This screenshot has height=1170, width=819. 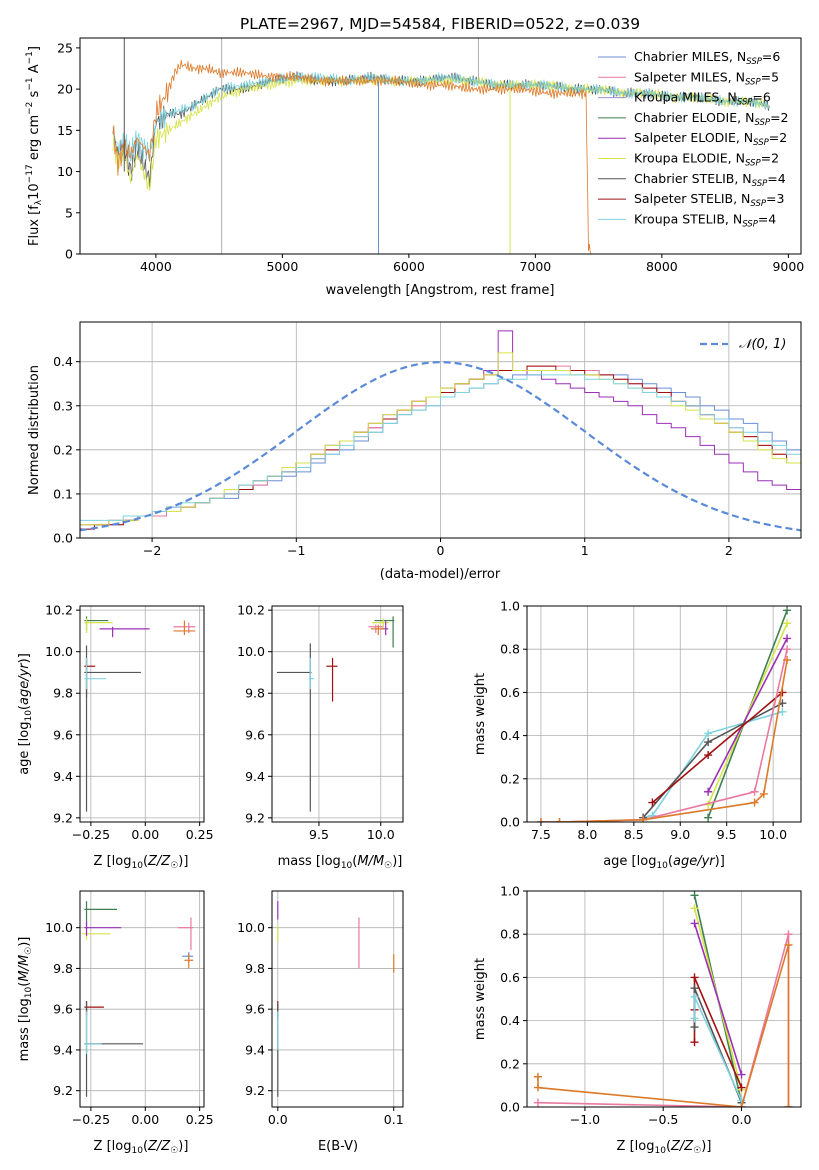 What do you see at coordinates (706, 160) in the screenshot?
I see `legend-label: Kroupa ELODIE, NSSP=2` at bounding box center [706, 160].